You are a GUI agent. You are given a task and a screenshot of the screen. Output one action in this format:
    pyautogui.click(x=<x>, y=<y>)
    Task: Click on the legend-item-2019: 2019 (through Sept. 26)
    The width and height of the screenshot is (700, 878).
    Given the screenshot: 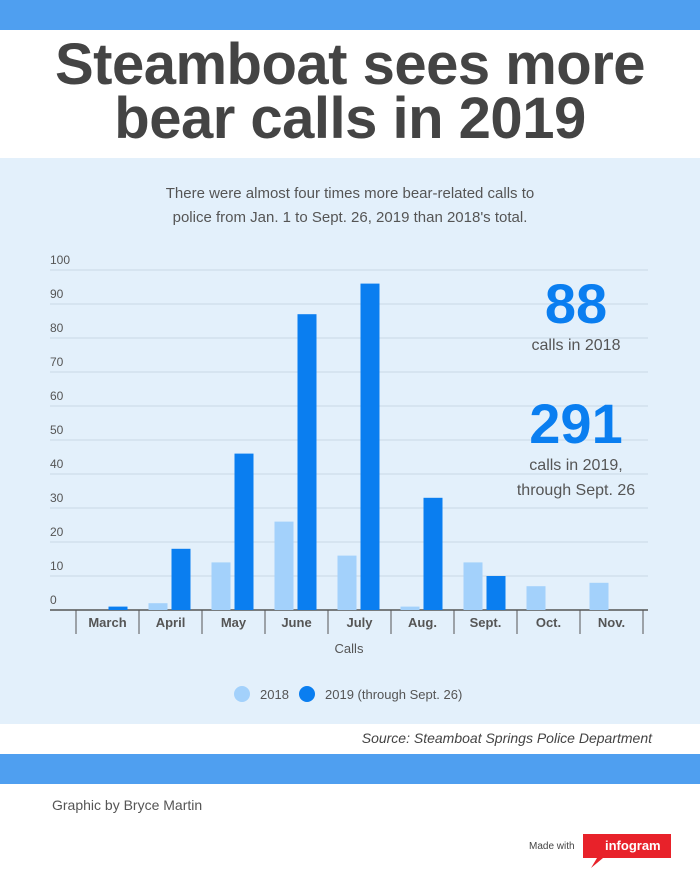 What is the action you would take?
    pyautogui.click(x=380, y=694)
    